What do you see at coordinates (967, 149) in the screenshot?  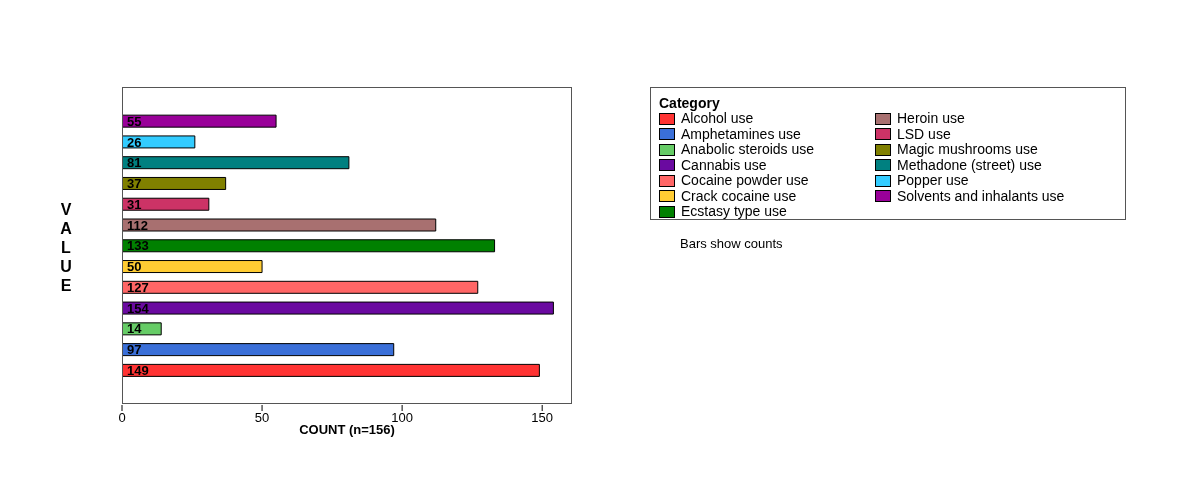 I see `legend-label: Magic mushrooms use` at bounding box center [967, 149].